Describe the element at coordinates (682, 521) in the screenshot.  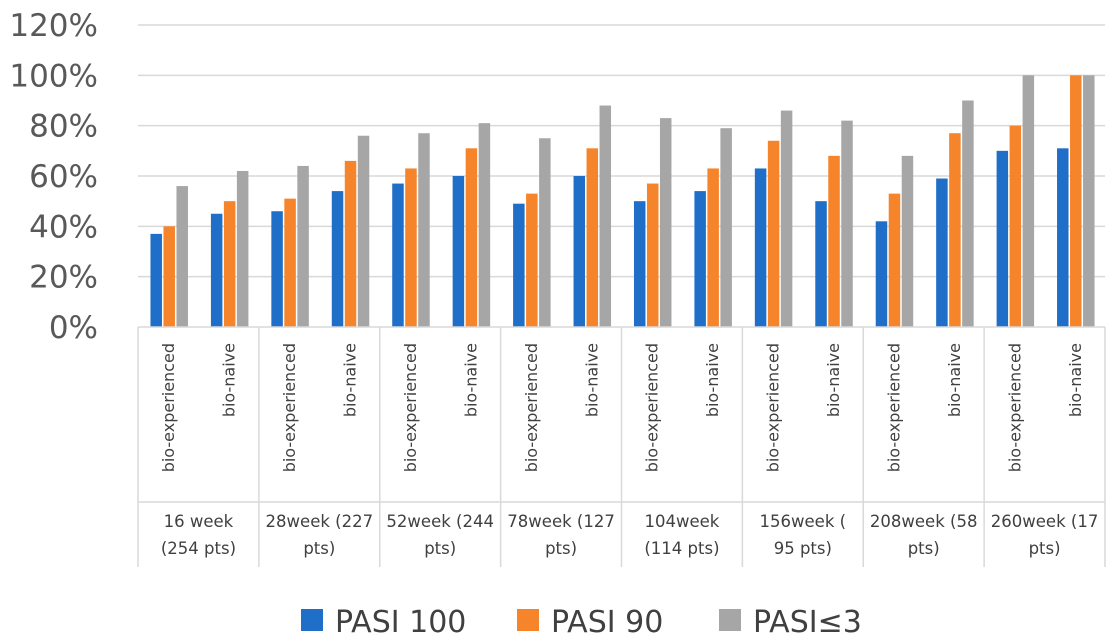
I see `x-group-label: 104week` at that location.